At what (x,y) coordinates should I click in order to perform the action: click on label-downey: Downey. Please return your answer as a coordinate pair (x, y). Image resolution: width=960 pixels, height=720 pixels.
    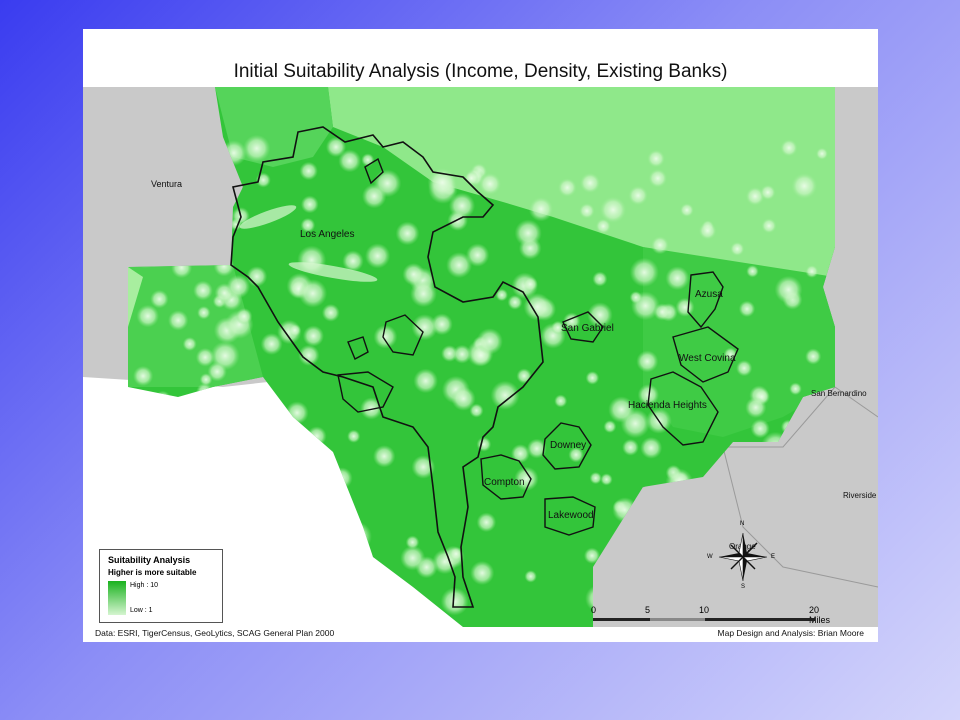
    Looking at the image, I should click on (568, 445).